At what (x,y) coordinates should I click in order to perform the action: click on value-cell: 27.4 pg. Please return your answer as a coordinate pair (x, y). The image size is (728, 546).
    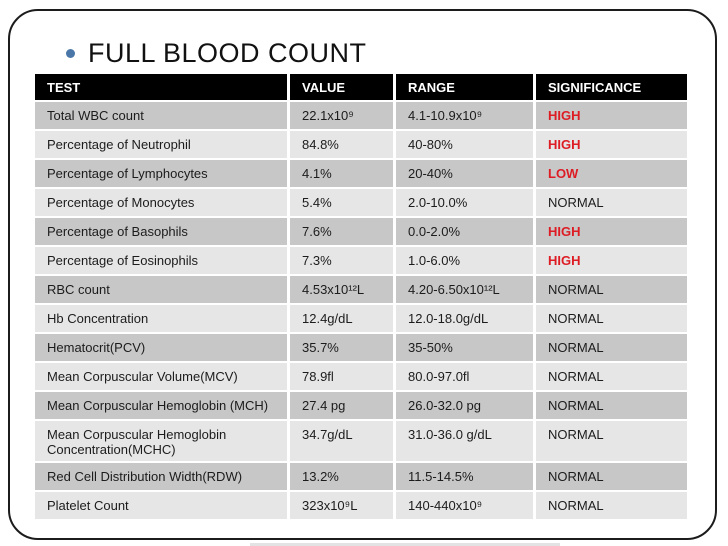
    Looking at the image, I should click on (341, 405).